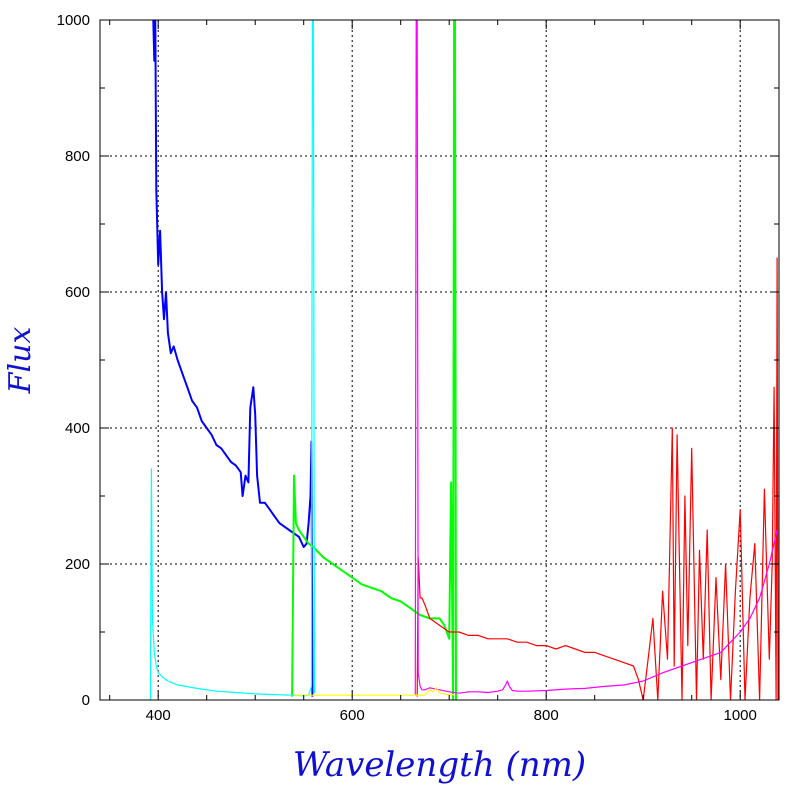 The width and height of the screenshot is (797, 797). Describe the element at coordinates (77, 428) in the screenshot. I see `y-tick-label: 400` at that location.